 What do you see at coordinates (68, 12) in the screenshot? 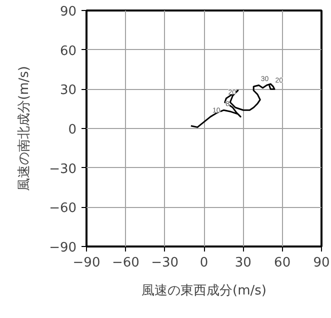
I see `y-tick-label: 90` at bounding box center [68, 12].